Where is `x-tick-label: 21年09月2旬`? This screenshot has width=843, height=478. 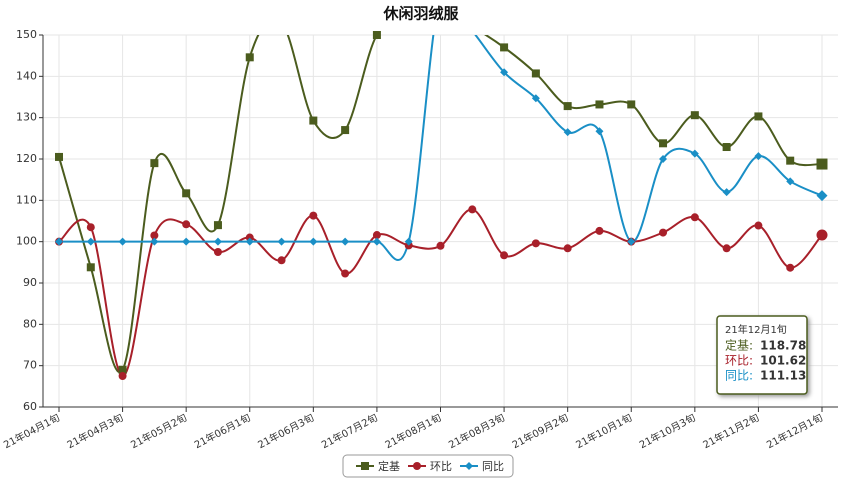
x-tick-label: 21年09月2旬 is located at coordinates (540, 431).